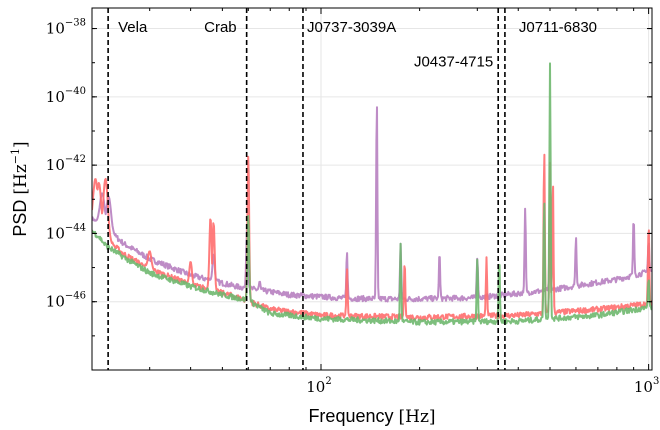 This screenshot has width=660, height=430. What do you see at coordinates (453, 61) in the screenshot?
I see `pulsar-label: J0437-4715` at bounding box center [453, 61].